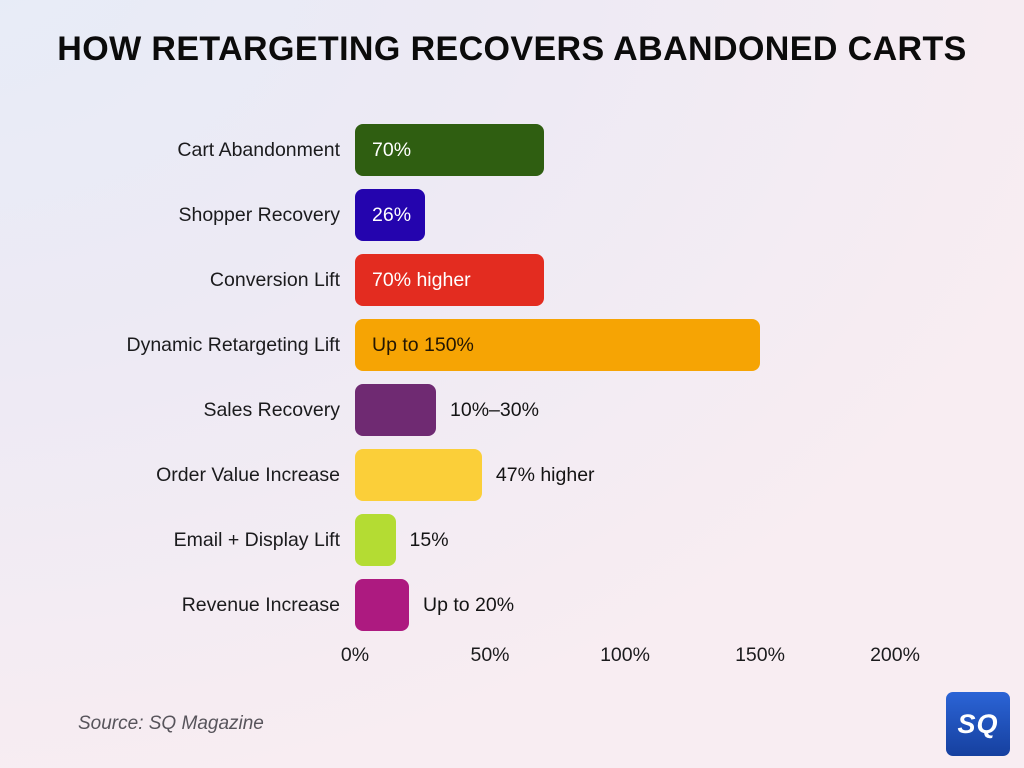 The height and width of the screenshot is (768, 1024). Describe the element at coordinates (260, 604) in the screenshot. I see `category-label: Revenue Increase` at that location.